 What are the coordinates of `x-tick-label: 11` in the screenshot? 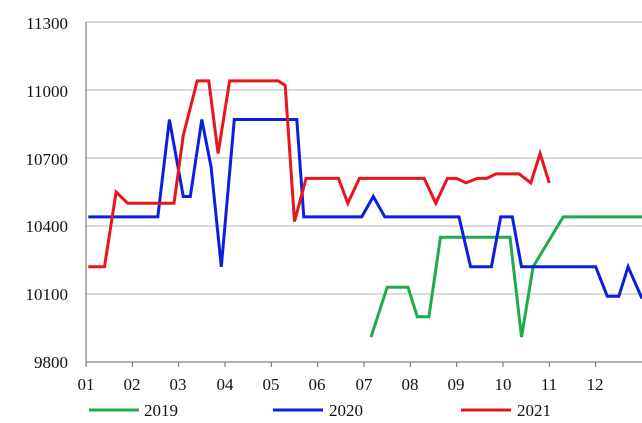 It's located at (549, 384).